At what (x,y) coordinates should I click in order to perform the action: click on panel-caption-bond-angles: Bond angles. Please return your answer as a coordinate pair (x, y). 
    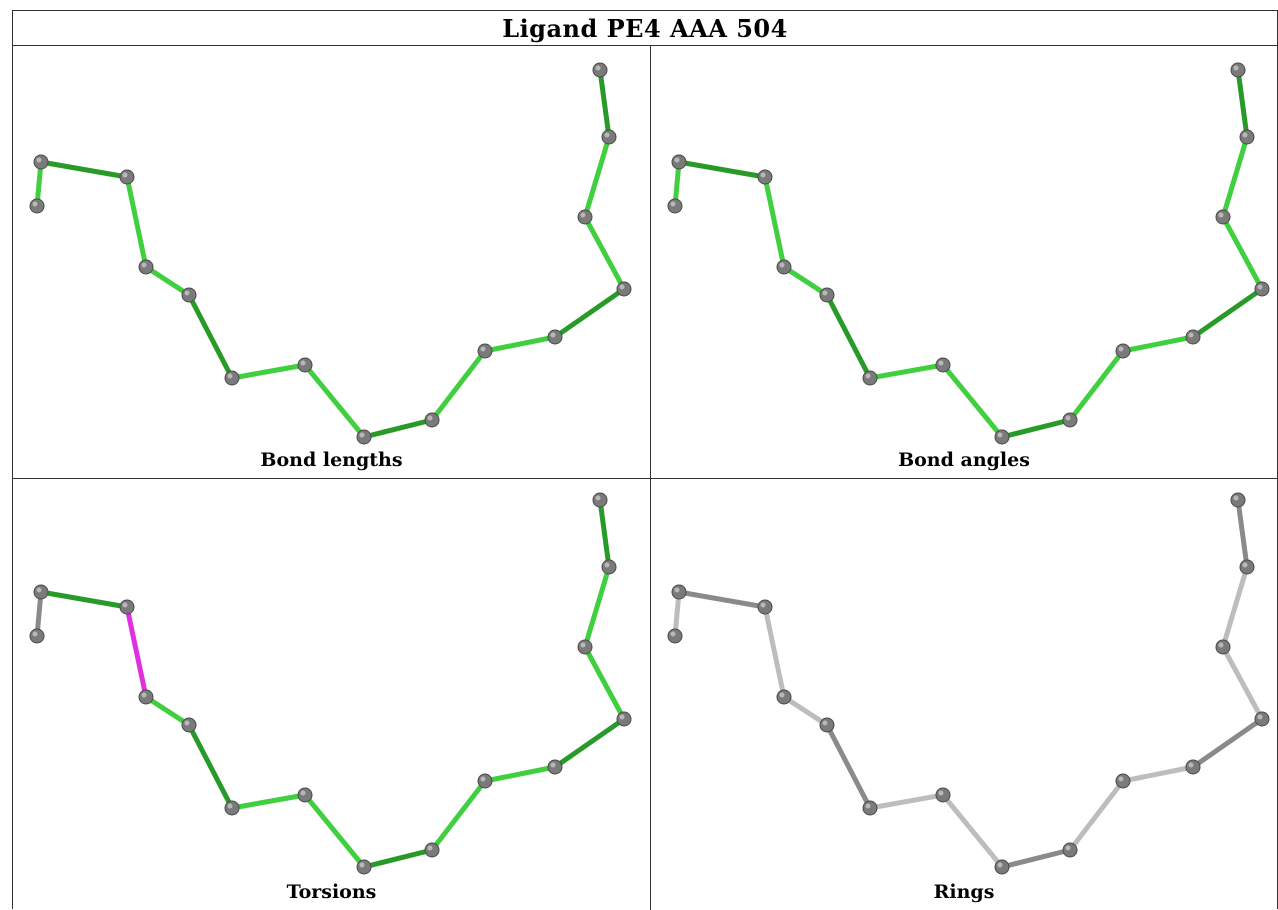
    Looking at the image, I should click on (964, 460).